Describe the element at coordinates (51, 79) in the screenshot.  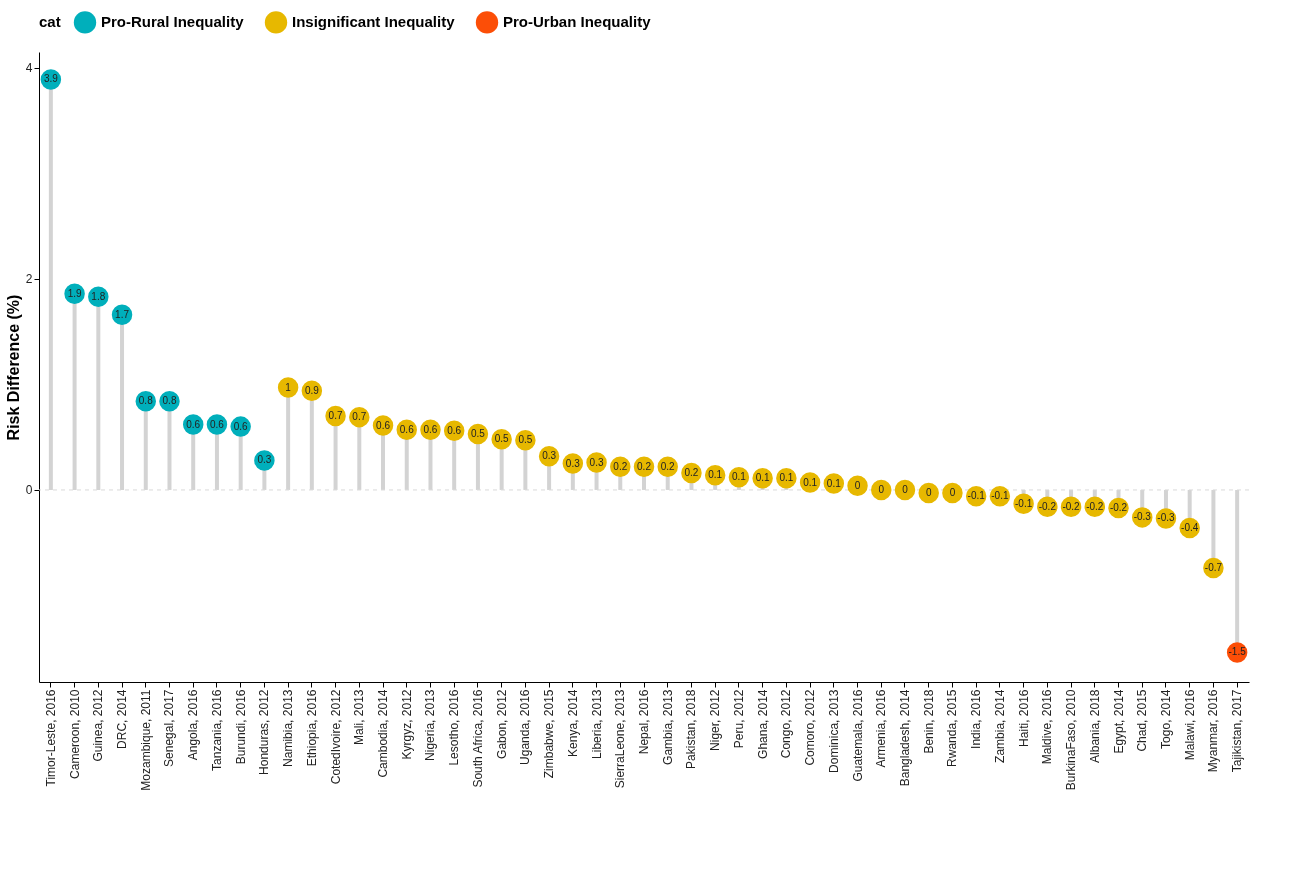
I see `data-label: 3.9` at that location.